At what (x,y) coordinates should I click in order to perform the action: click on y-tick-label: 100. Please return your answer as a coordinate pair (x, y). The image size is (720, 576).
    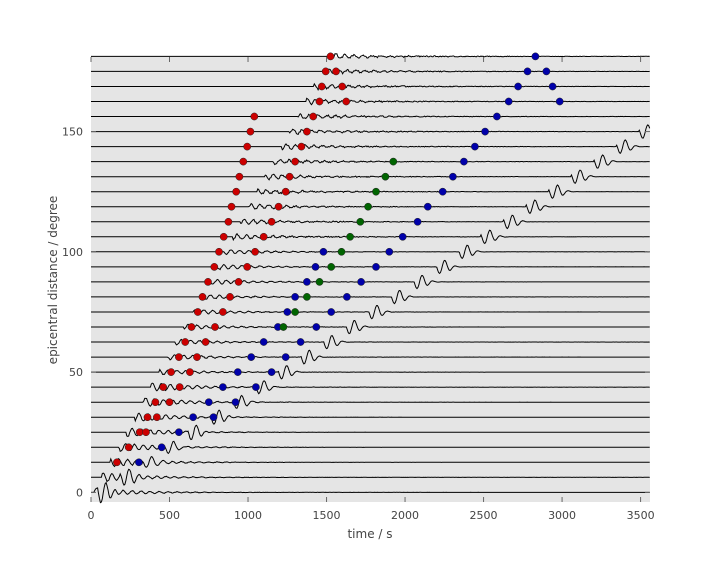
    Looking at the image, I should click on (72, 252).